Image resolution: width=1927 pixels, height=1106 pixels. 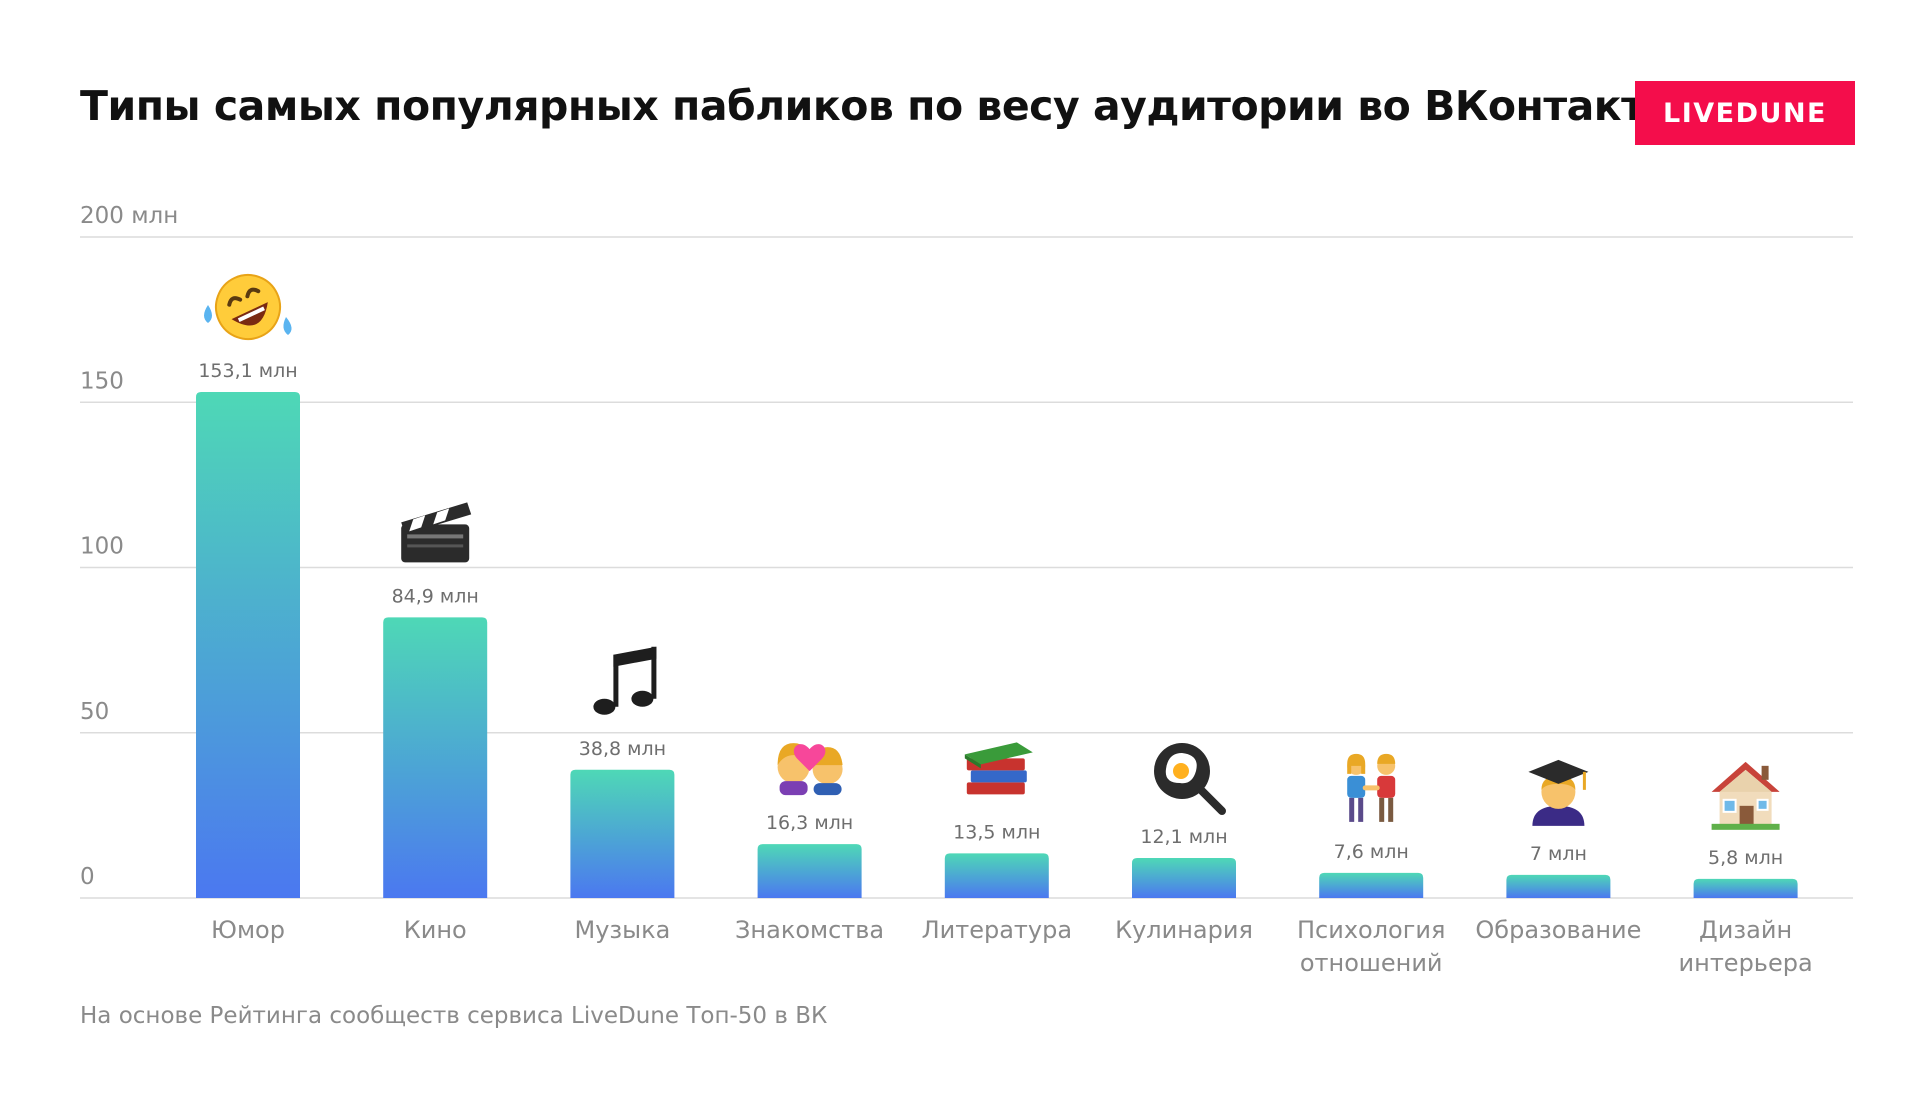 I want to click on y-tick-label: 0, so click(x=87, y=877).